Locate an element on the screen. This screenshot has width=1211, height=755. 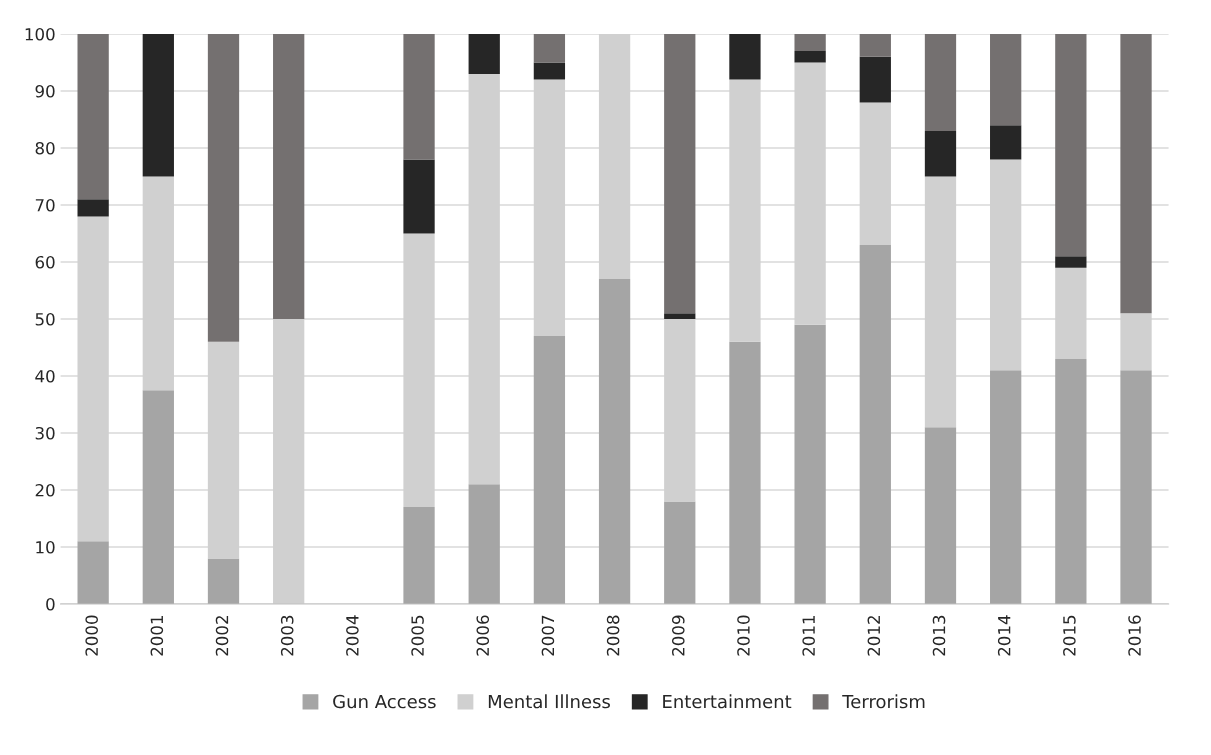
x-tick-label: 2000 is located at coordinates (91, 635).